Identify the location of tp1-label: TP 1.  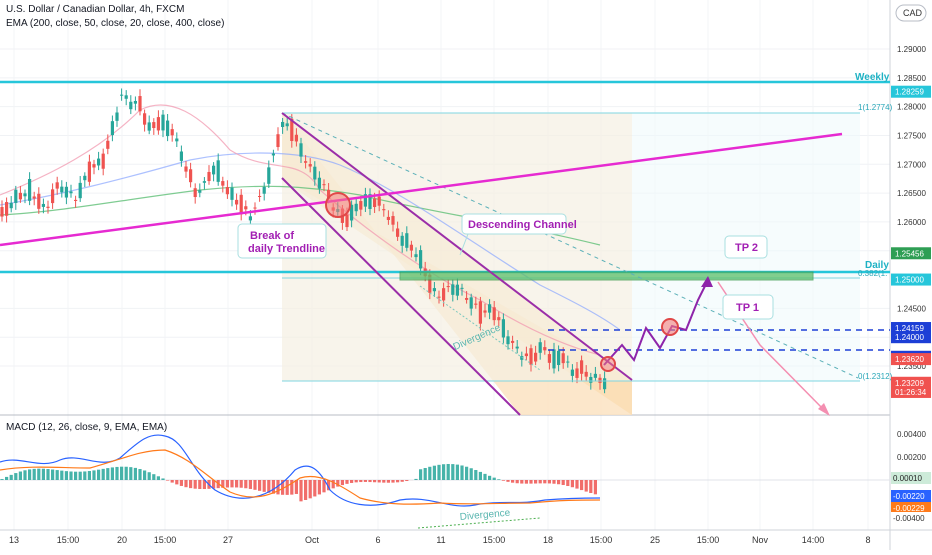
(747, 308).